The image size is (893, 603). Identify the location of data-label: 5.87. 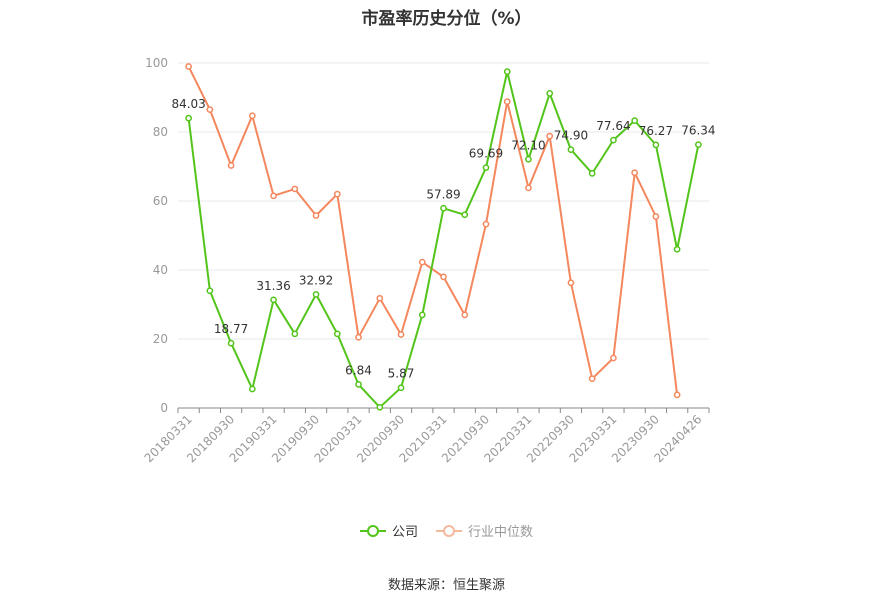
(401, 374).